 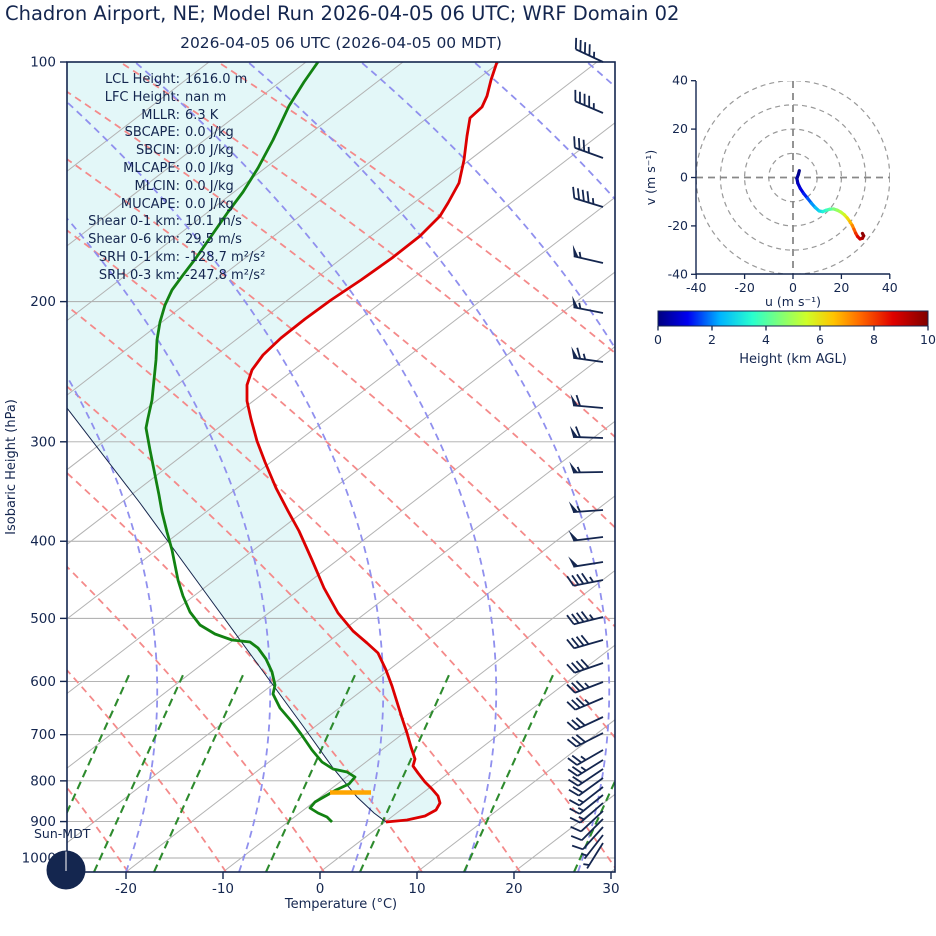 What do you see at coordinates (341, 43) in the screenshot?
I see `valid-time-subtitle: 2026-04-05 06 UTC (2026-04-05 00 MDT)` at bounding box center [341, 43].